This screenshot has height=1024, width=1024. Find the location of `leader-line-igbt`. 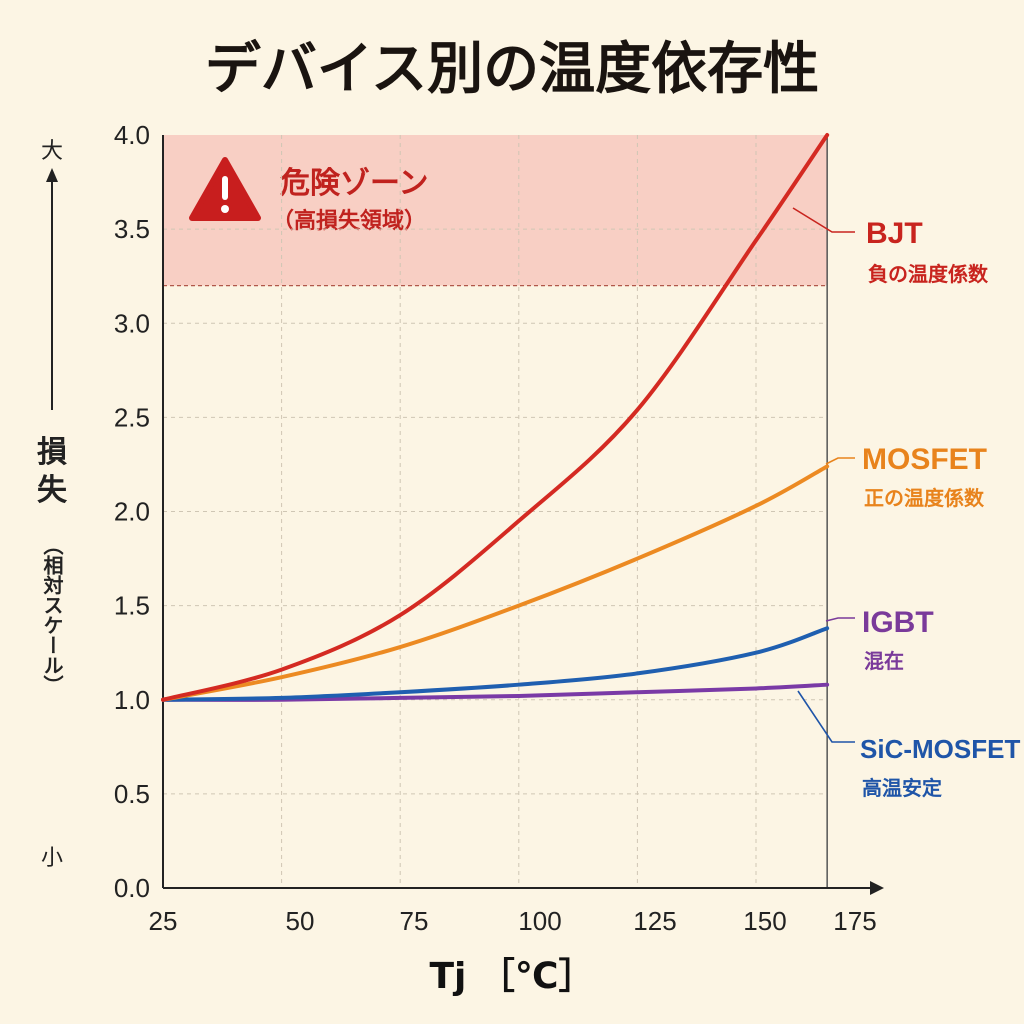

leader-line-igbt is located at coordinates (840, 619).